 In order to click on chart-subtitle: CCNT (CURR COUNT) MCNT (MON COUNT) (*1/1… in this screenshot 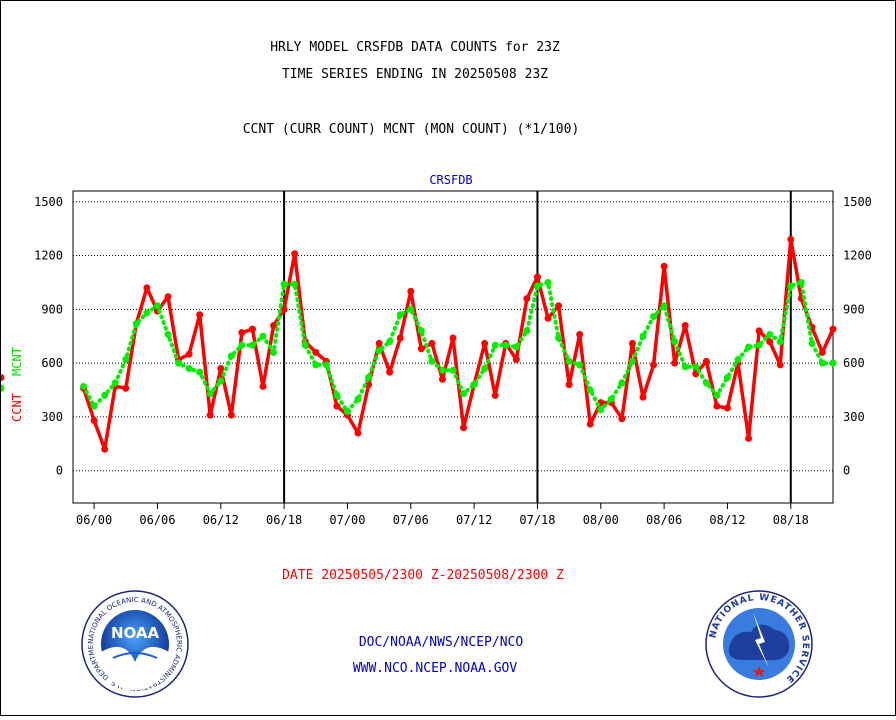, I will do `click(411, 129)`.